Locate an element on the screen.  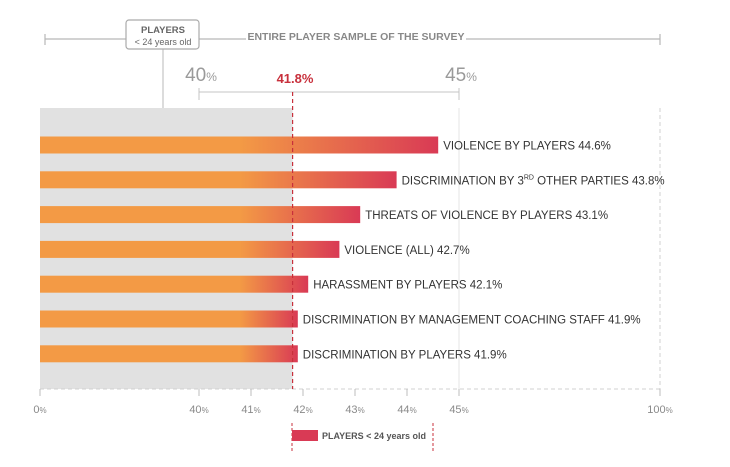
bar-label-7: DISCRIMINATION BY PLAYERS 41.9% is located at coordinates (405, 355).